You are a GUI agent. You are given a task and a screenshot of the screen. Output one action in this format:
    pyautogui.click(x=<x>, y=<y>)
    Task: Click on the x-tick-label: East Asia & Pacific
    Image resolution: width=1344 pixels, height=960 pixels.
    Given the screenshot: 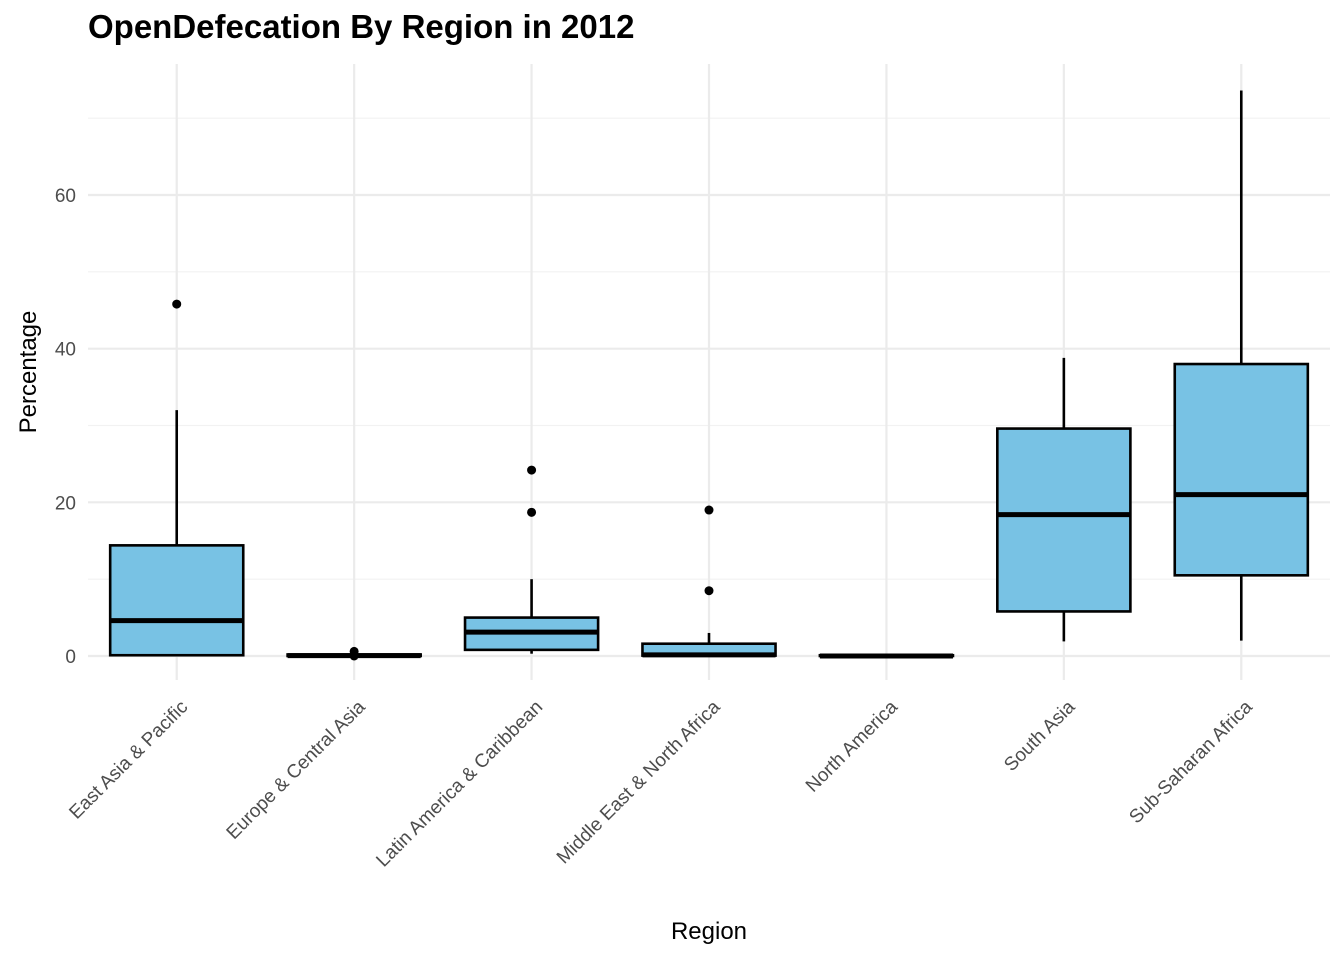 What is the action you would take?
    pyautogui.click(x=128, y=760)
    